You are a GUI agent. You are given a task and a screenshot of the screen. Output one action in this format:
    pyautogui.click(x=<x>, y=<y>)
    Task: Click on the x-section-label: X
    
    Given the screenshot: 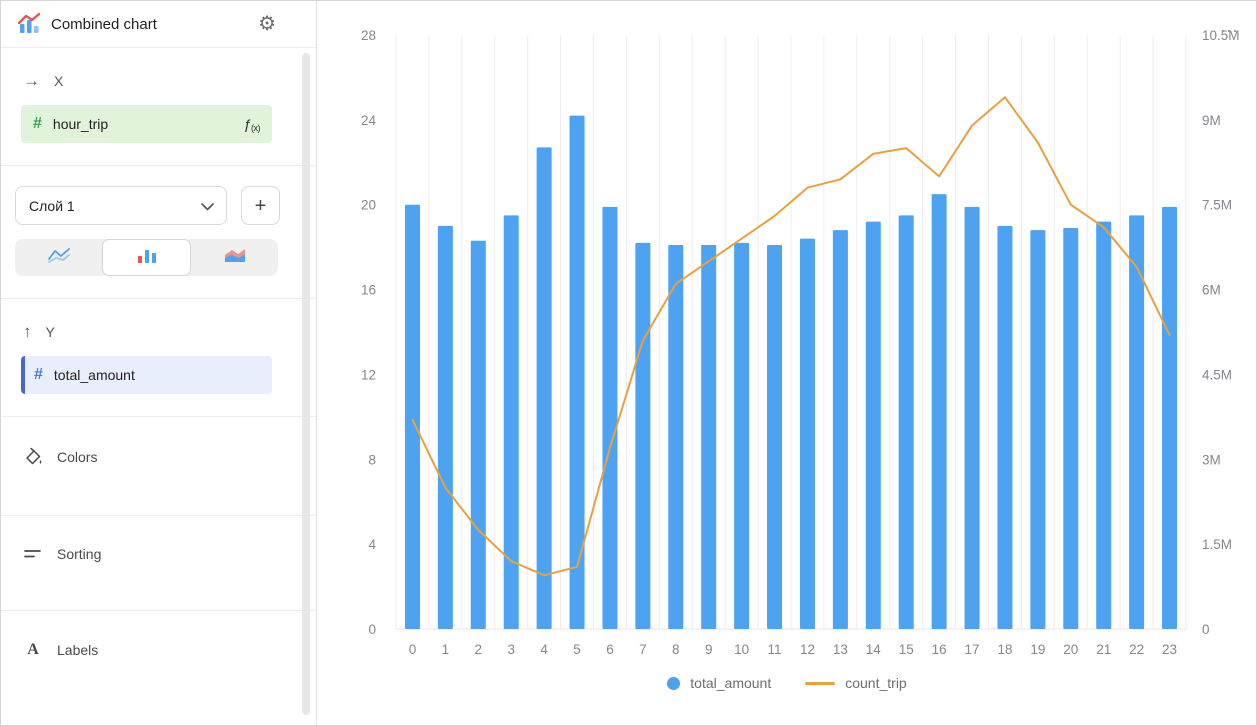 What is the action you would take?
    pyautogui.click(x=59, y=80)
    